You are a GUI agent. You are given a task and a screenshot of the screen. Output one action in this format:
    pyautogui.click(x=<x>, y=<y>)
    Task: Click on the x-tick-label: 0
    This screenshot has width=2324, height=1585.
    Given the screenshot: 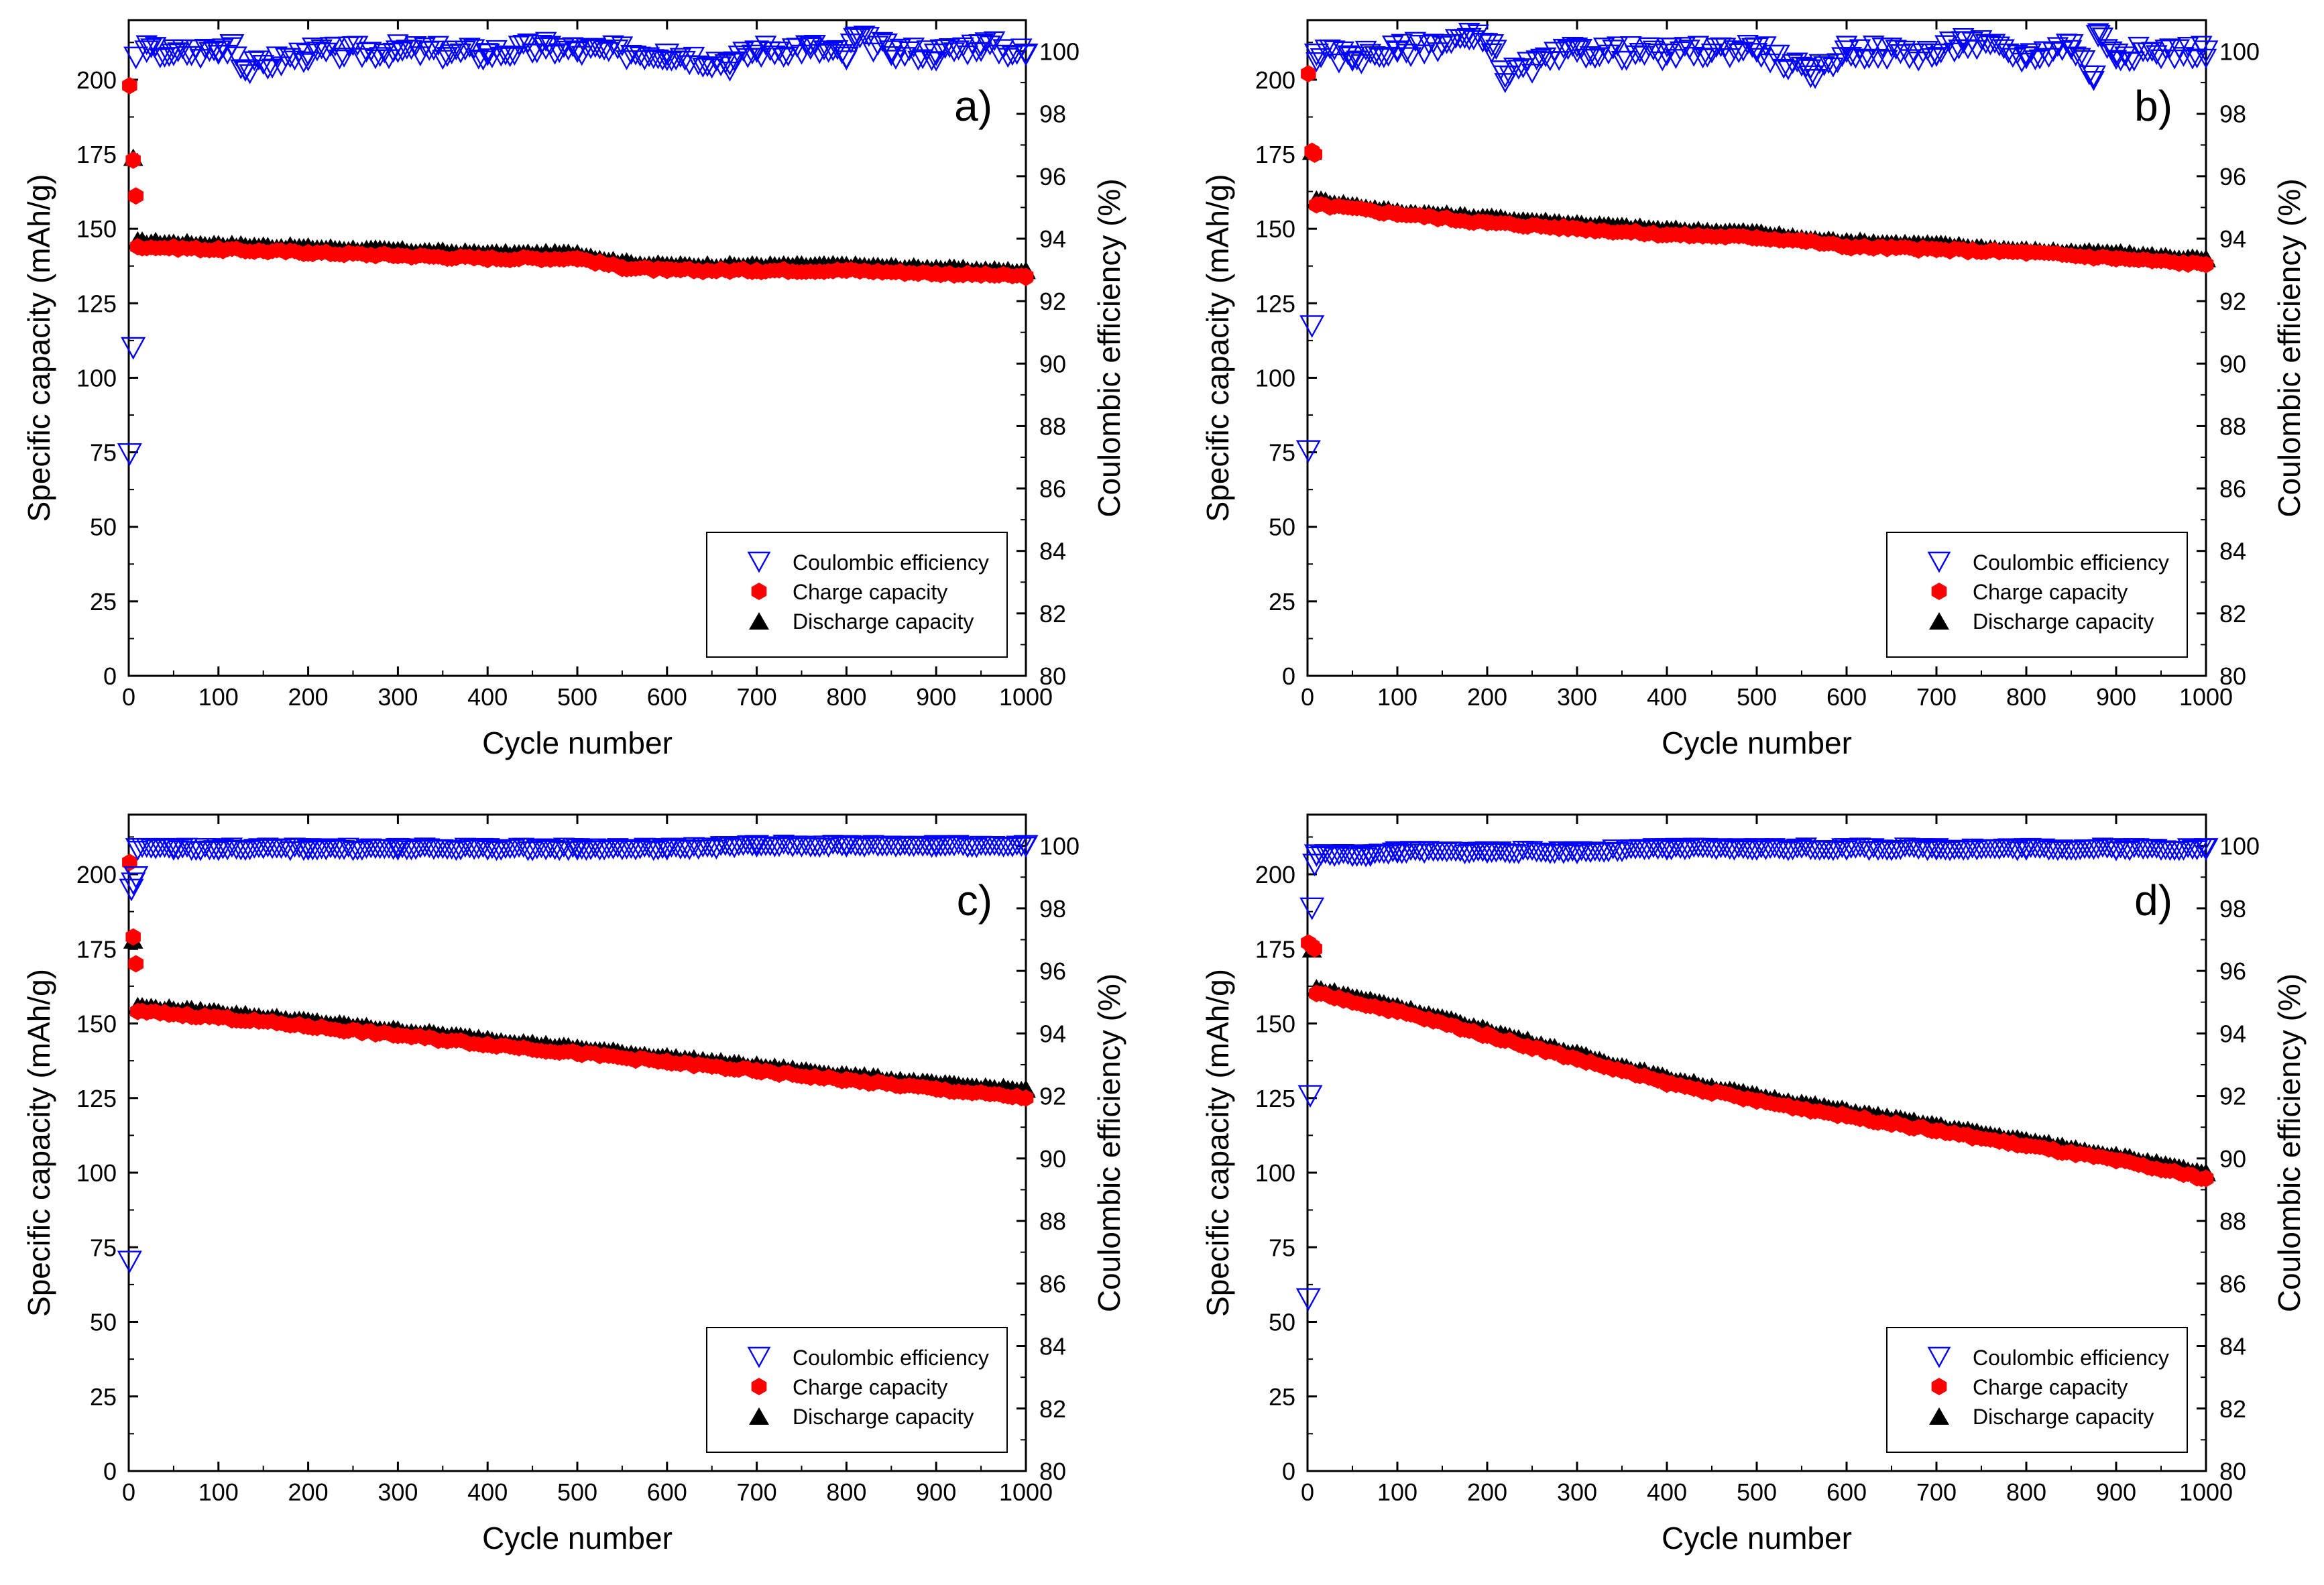 What is the action you would take?
    pyautogui.click(x=128, y=697)
    